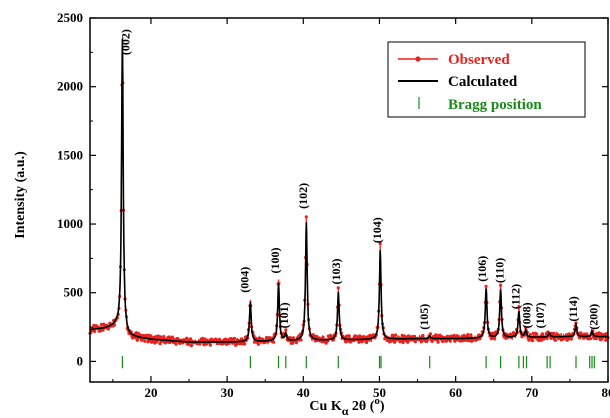 This screenshot has height=418, width=610. What do you see at coordinates (336, 272) in the screenshot?
I see `peak-label: (103)` at bounding box center [336, 272].